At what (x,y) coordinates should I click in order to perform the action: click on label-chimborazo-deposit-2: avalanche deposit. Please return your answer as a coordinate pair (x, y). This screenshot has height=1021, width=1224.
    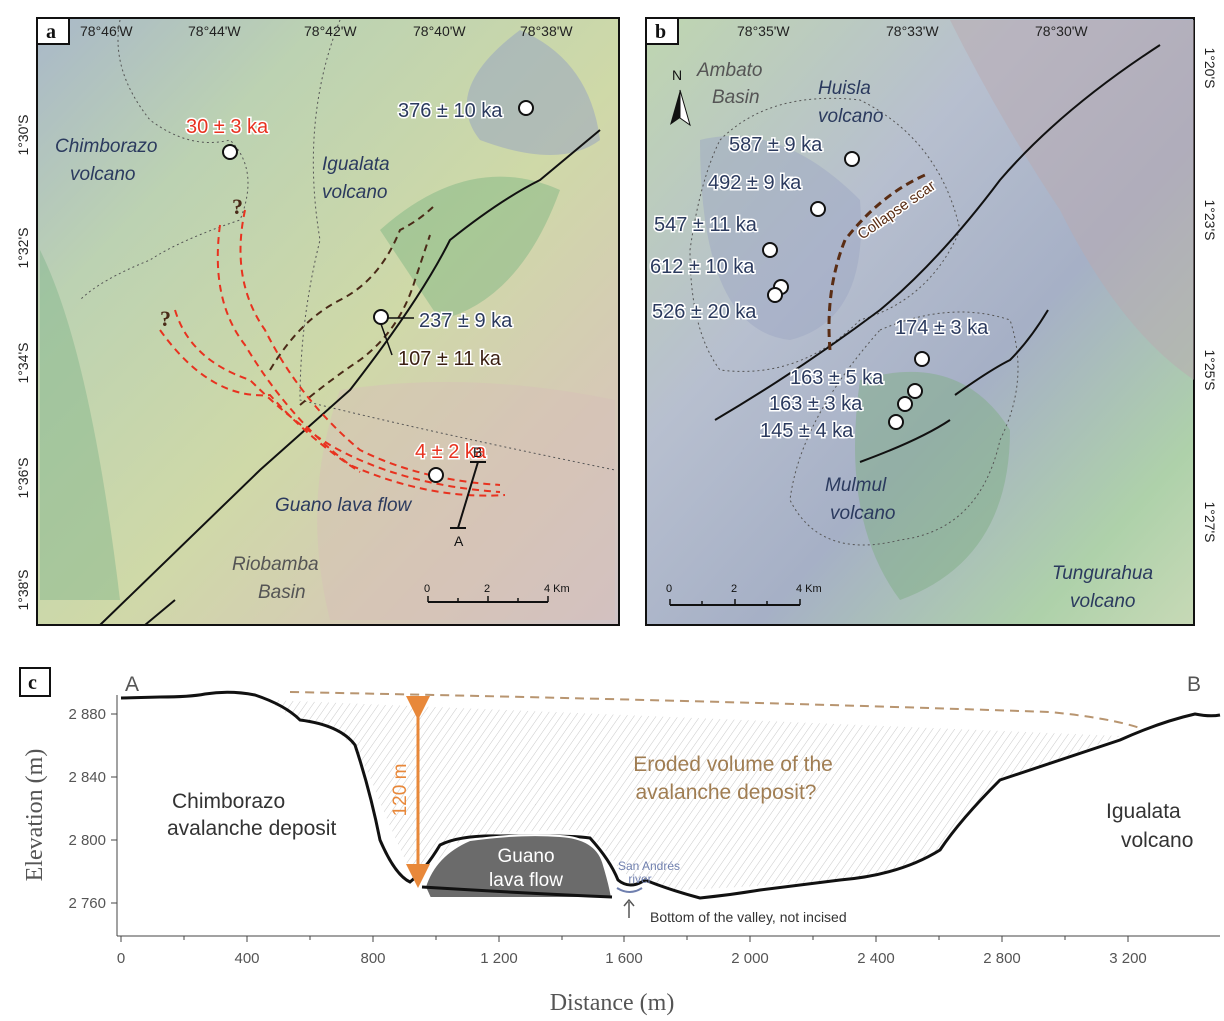
    Looking at the image, I should click on (251, 828).